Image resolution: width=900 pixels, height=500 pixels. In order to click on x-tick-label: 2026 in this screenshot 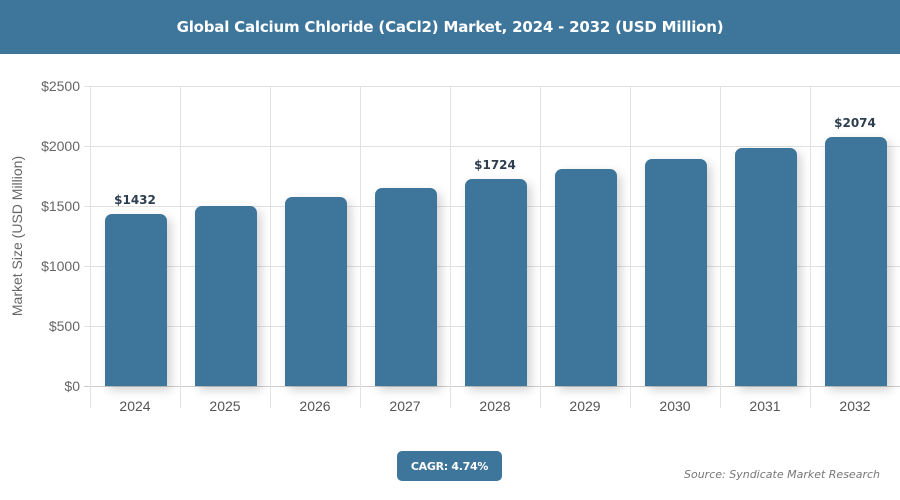, I will do `click(315, 406)`.